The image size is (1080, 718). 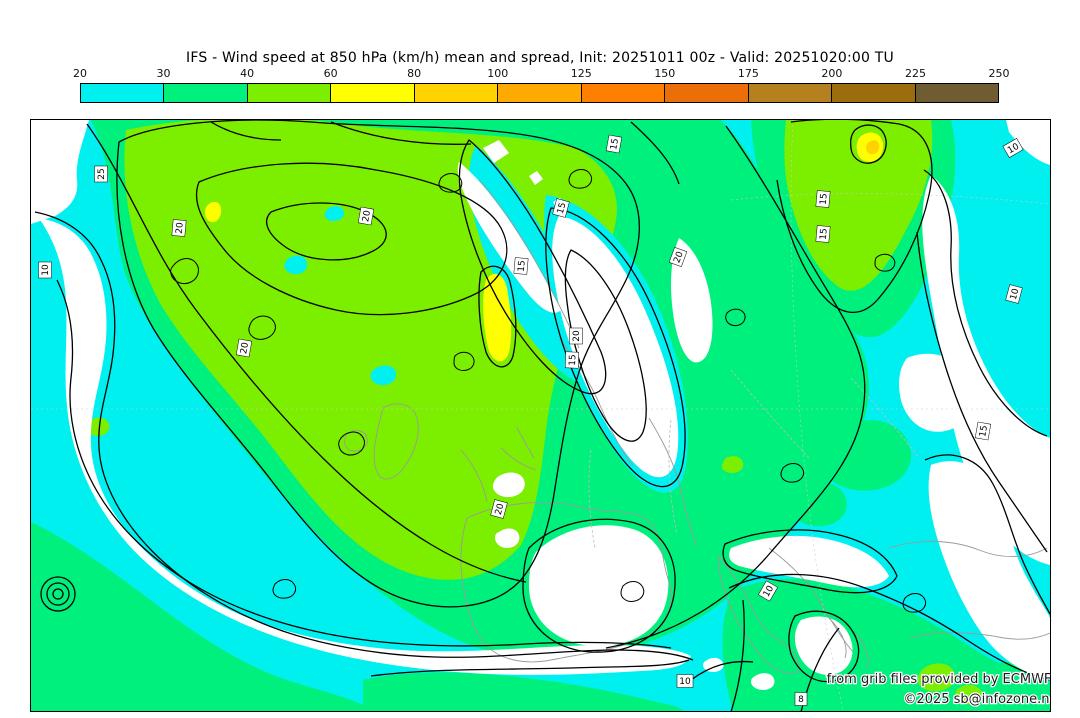 I want to click on colorbar-tick: 225, so click(x=915, y=73).